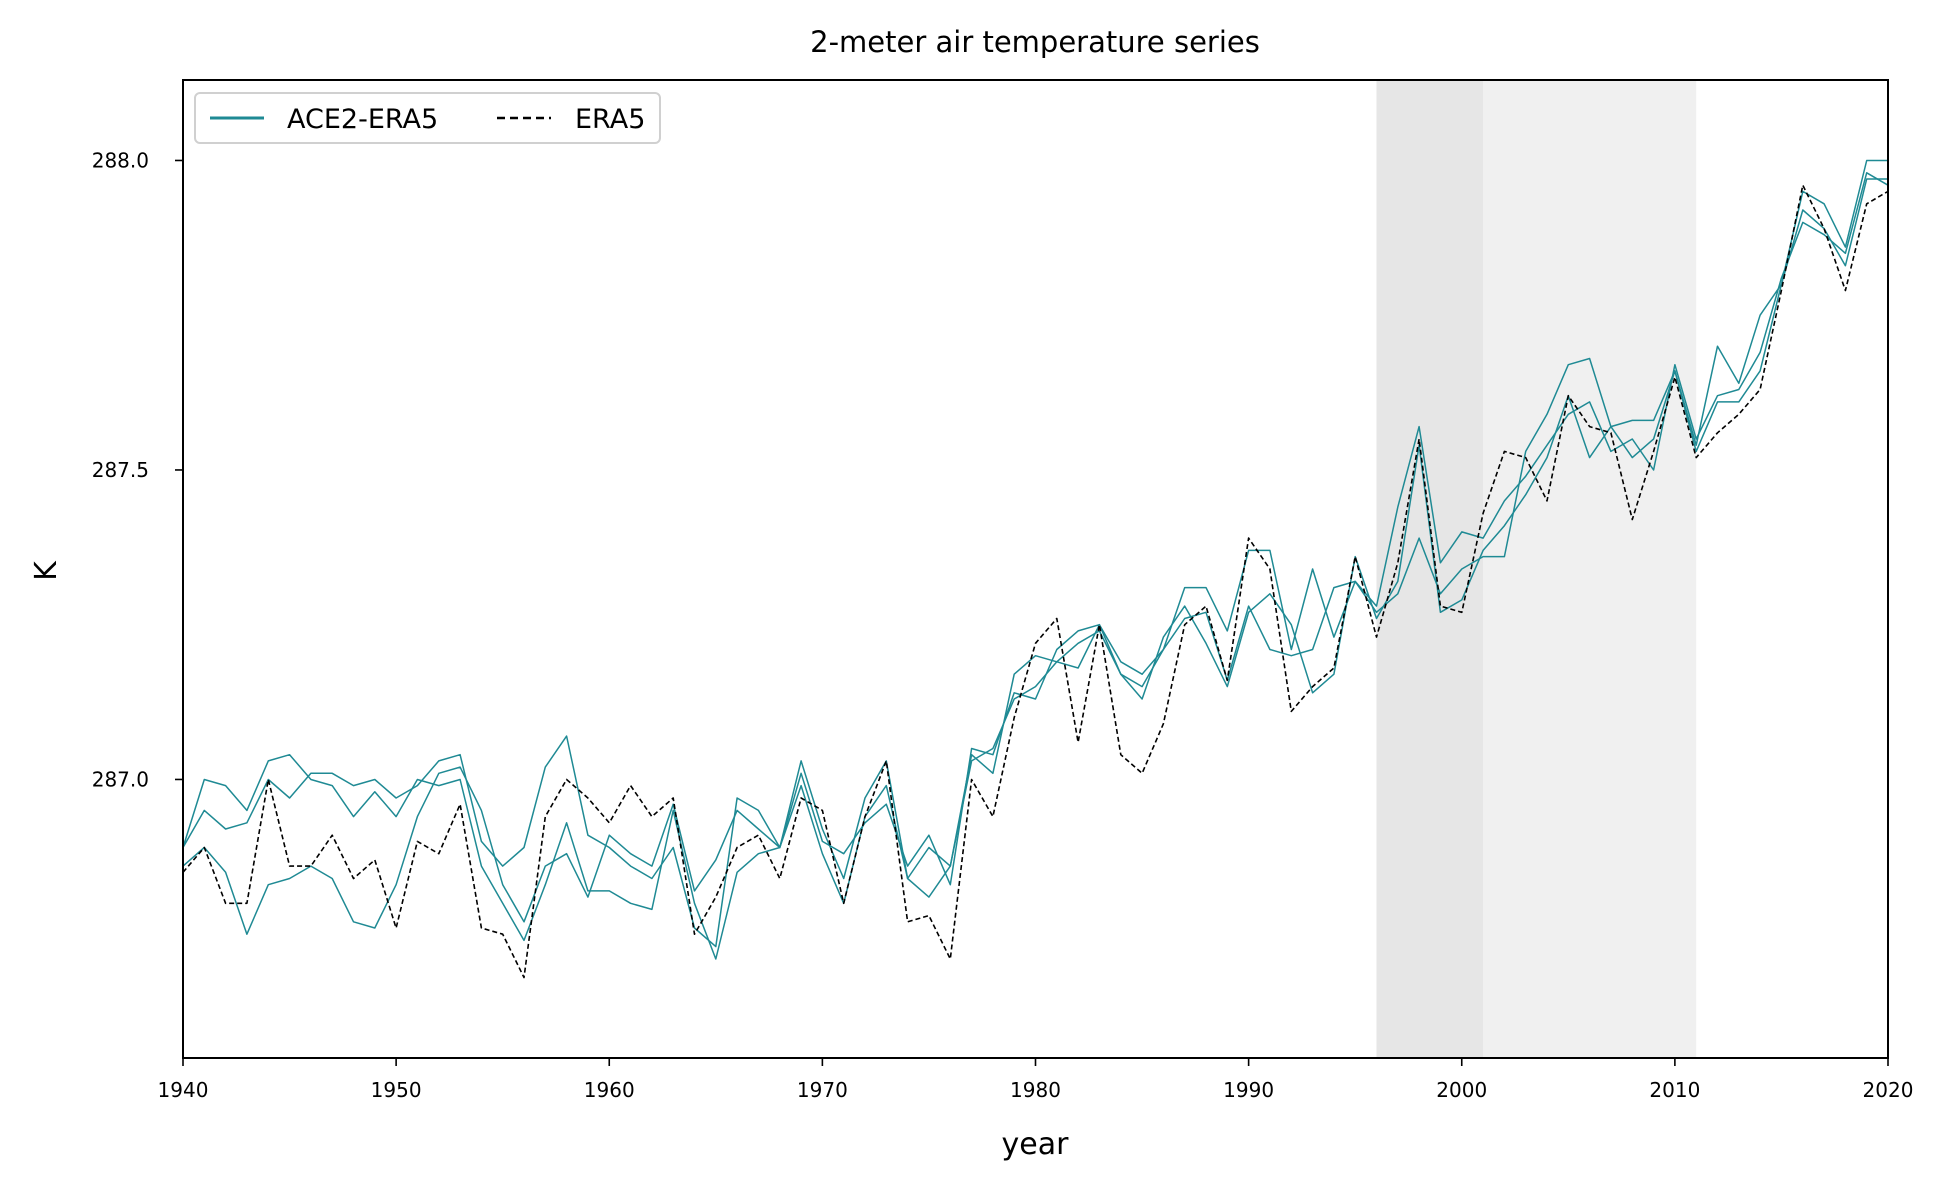 The image size is (1938, 1191). I want to click on x-axis-ticks: 1940 1950 1960 1970 1980 1990 2000 2010 2020, so click(1036, 1080).